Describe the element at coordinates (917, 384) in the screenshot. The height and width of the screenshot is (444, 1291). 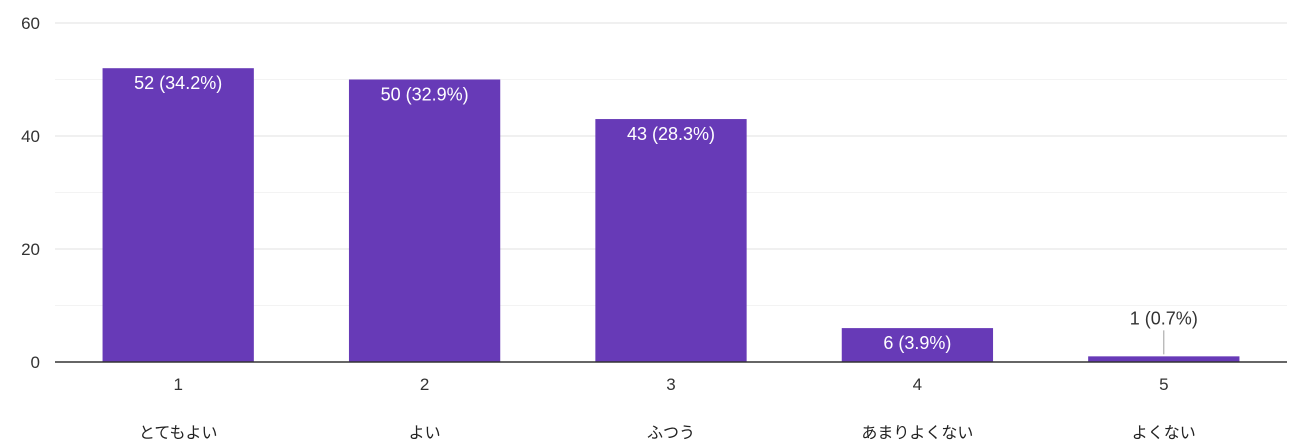
I see `x-tick-label: 4` at that location.